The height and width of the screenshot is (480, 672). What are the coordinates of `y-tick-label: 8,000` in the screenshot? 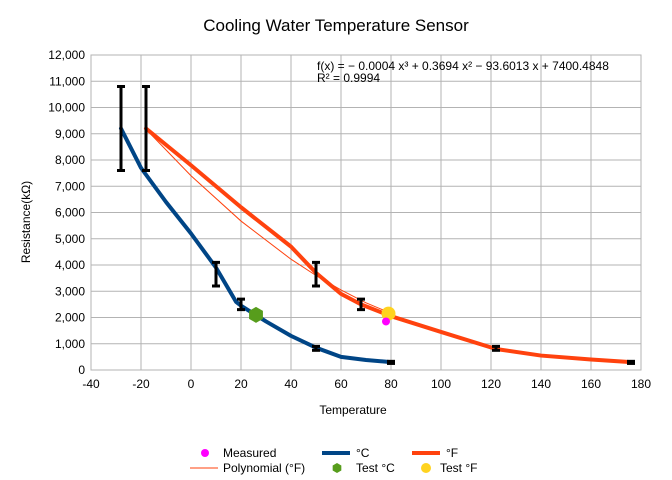 It's located at (70, 160).